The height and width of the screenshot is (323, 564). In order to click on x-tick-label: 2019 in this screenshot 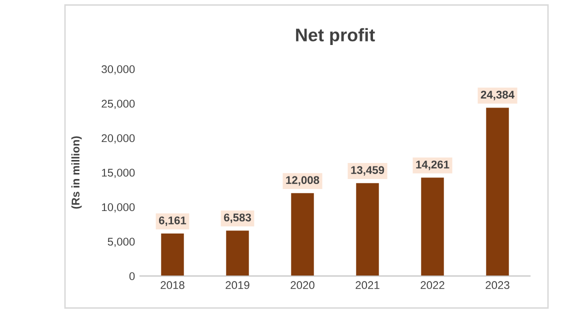, I will do `click(238, 285)`.